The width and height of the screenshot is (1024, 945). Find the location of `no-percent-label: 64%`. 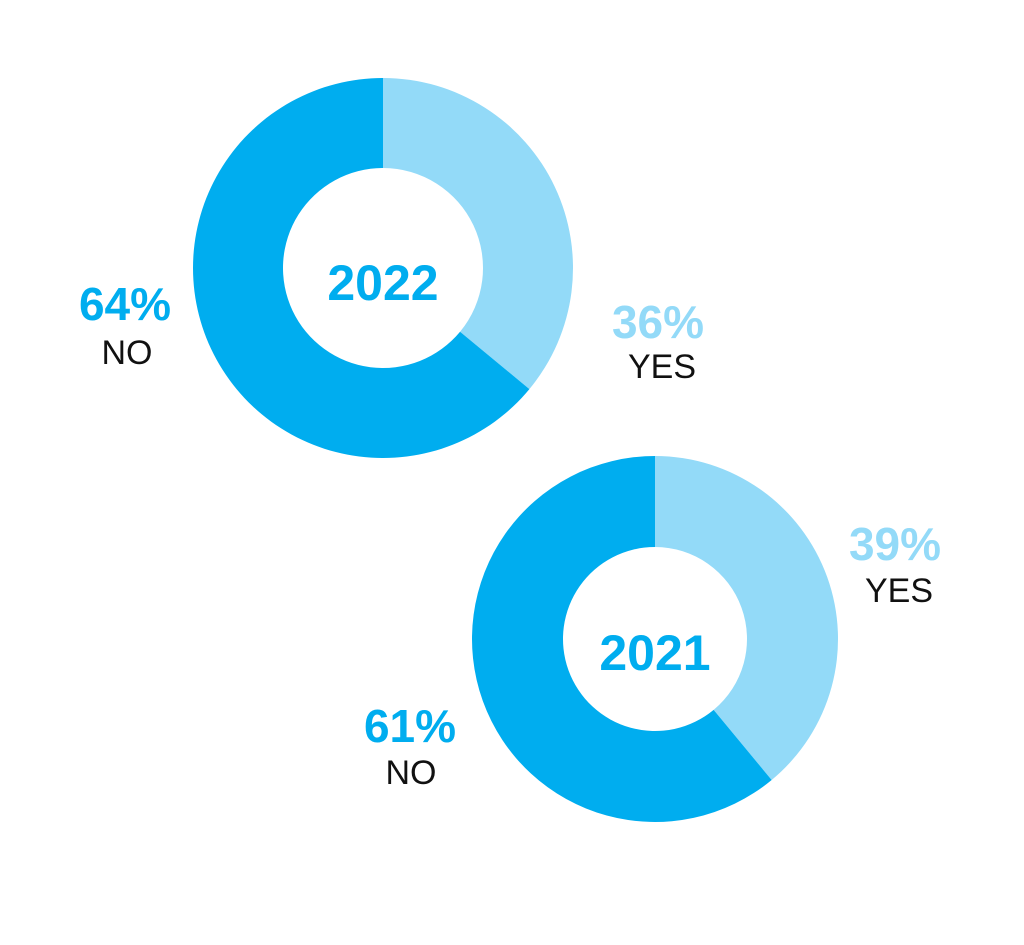

no-percent-label: 64% is located at coordinates (125, 304).